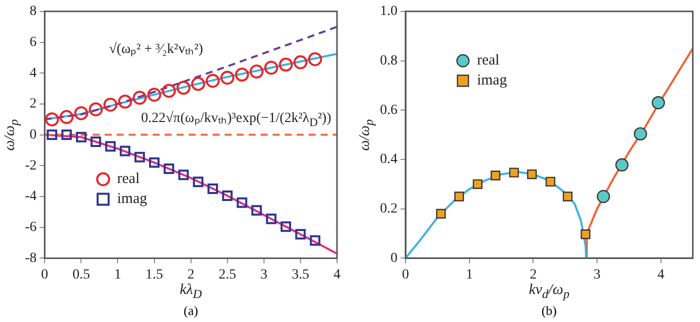  What do you see at coordinates (81, 274) in the screenshot?
I see `x-tick-label: 0.5` at bounding box center [81, 274].